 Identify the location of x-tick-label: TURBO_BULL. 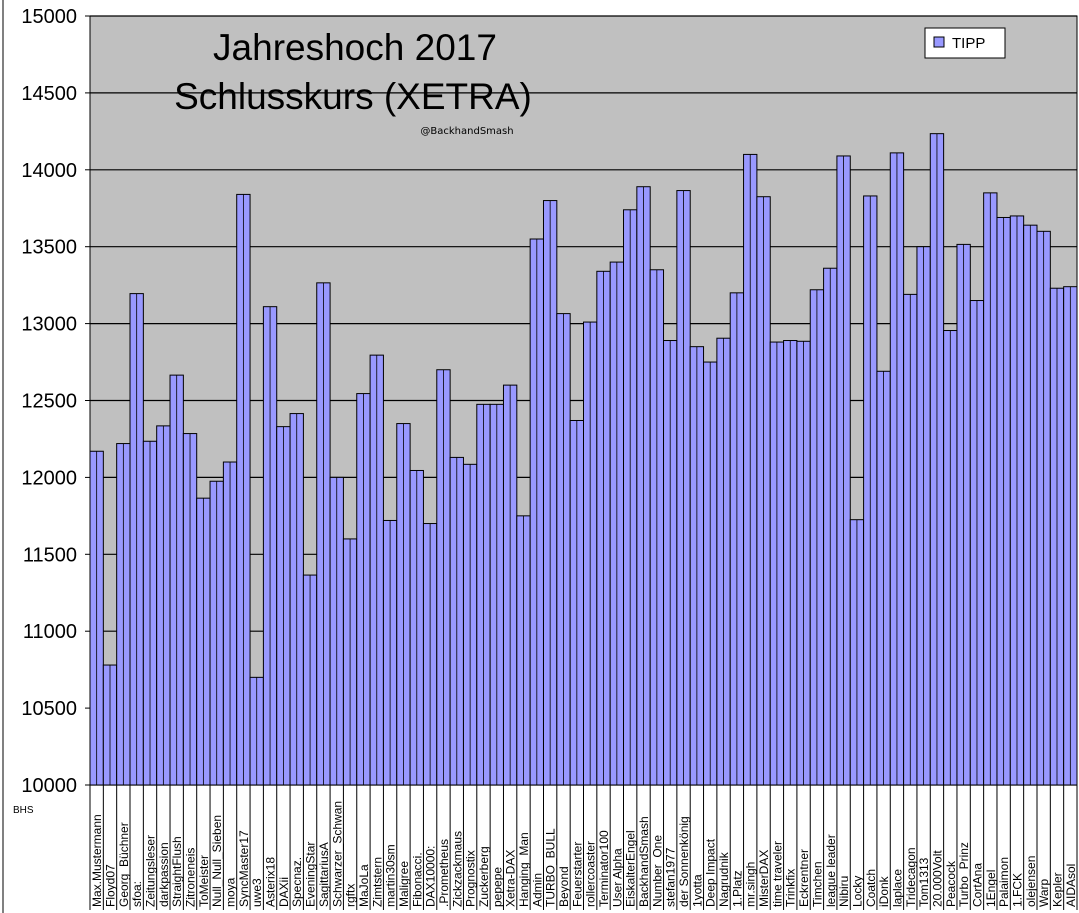
(551, 867).